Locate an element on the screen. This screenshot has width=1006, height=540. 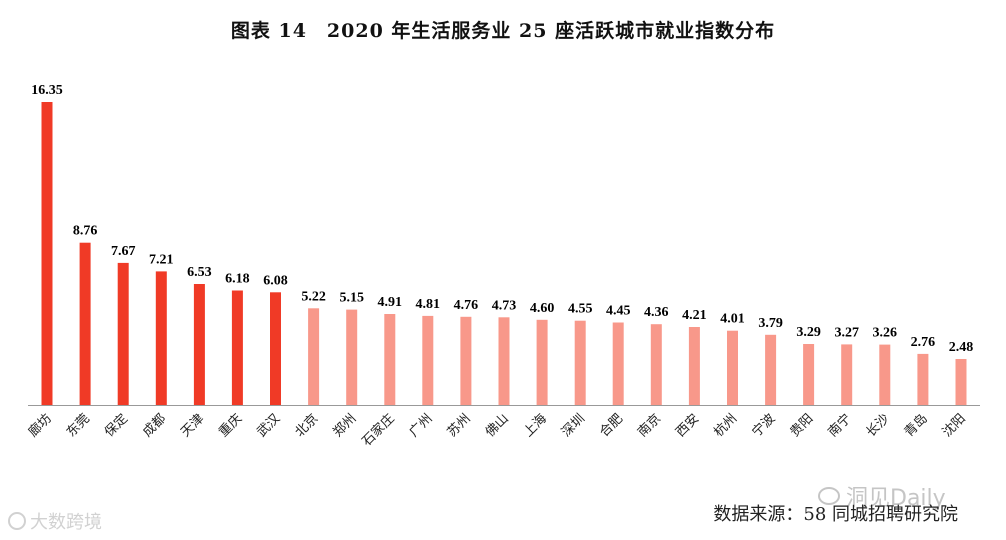
category-label: 东莞 is located at coordinates (78, 425).